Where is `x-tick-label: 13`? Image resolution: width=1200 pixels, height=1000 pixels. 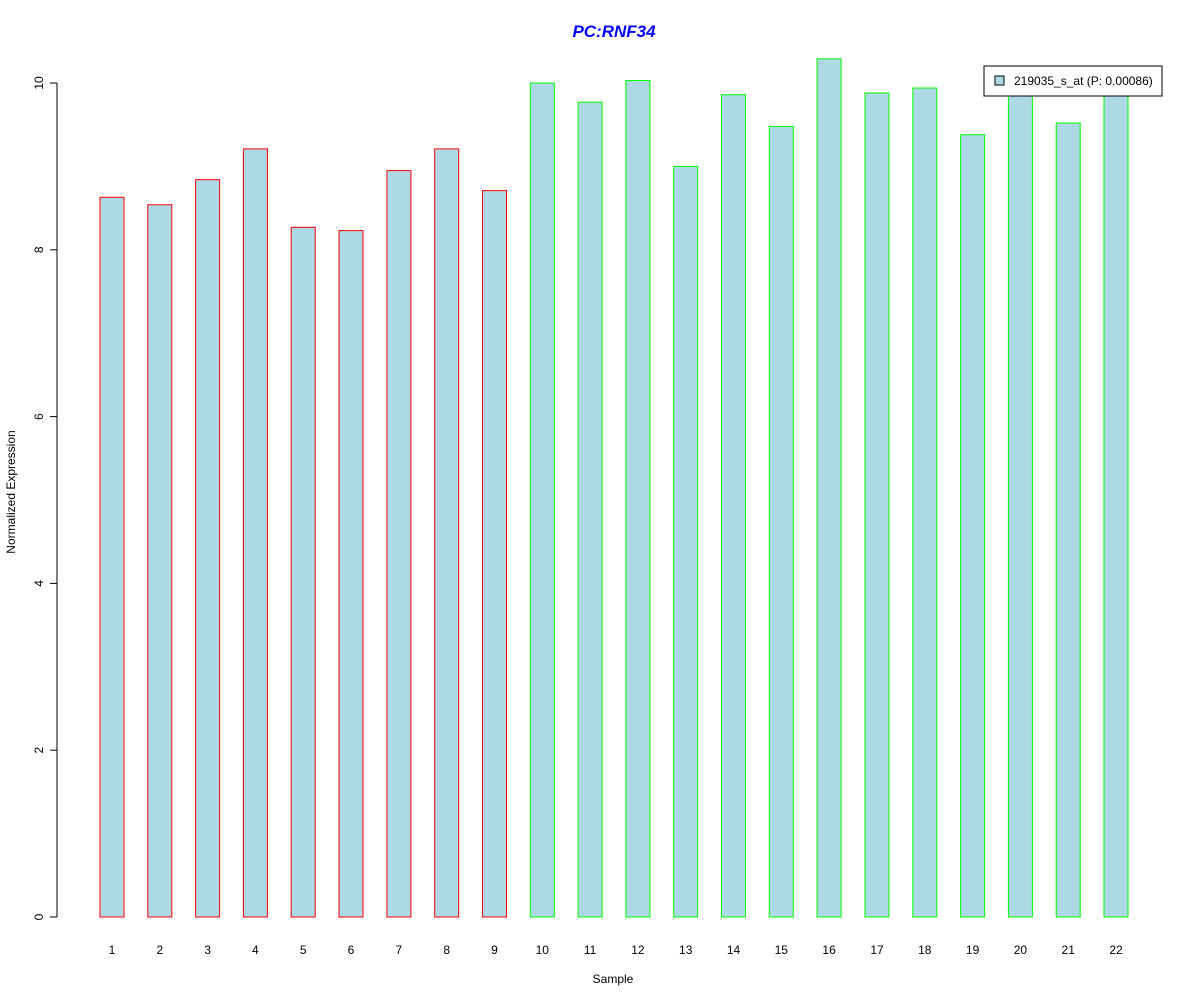
x-tick-label: 13 is located at coordinates (686, 950).